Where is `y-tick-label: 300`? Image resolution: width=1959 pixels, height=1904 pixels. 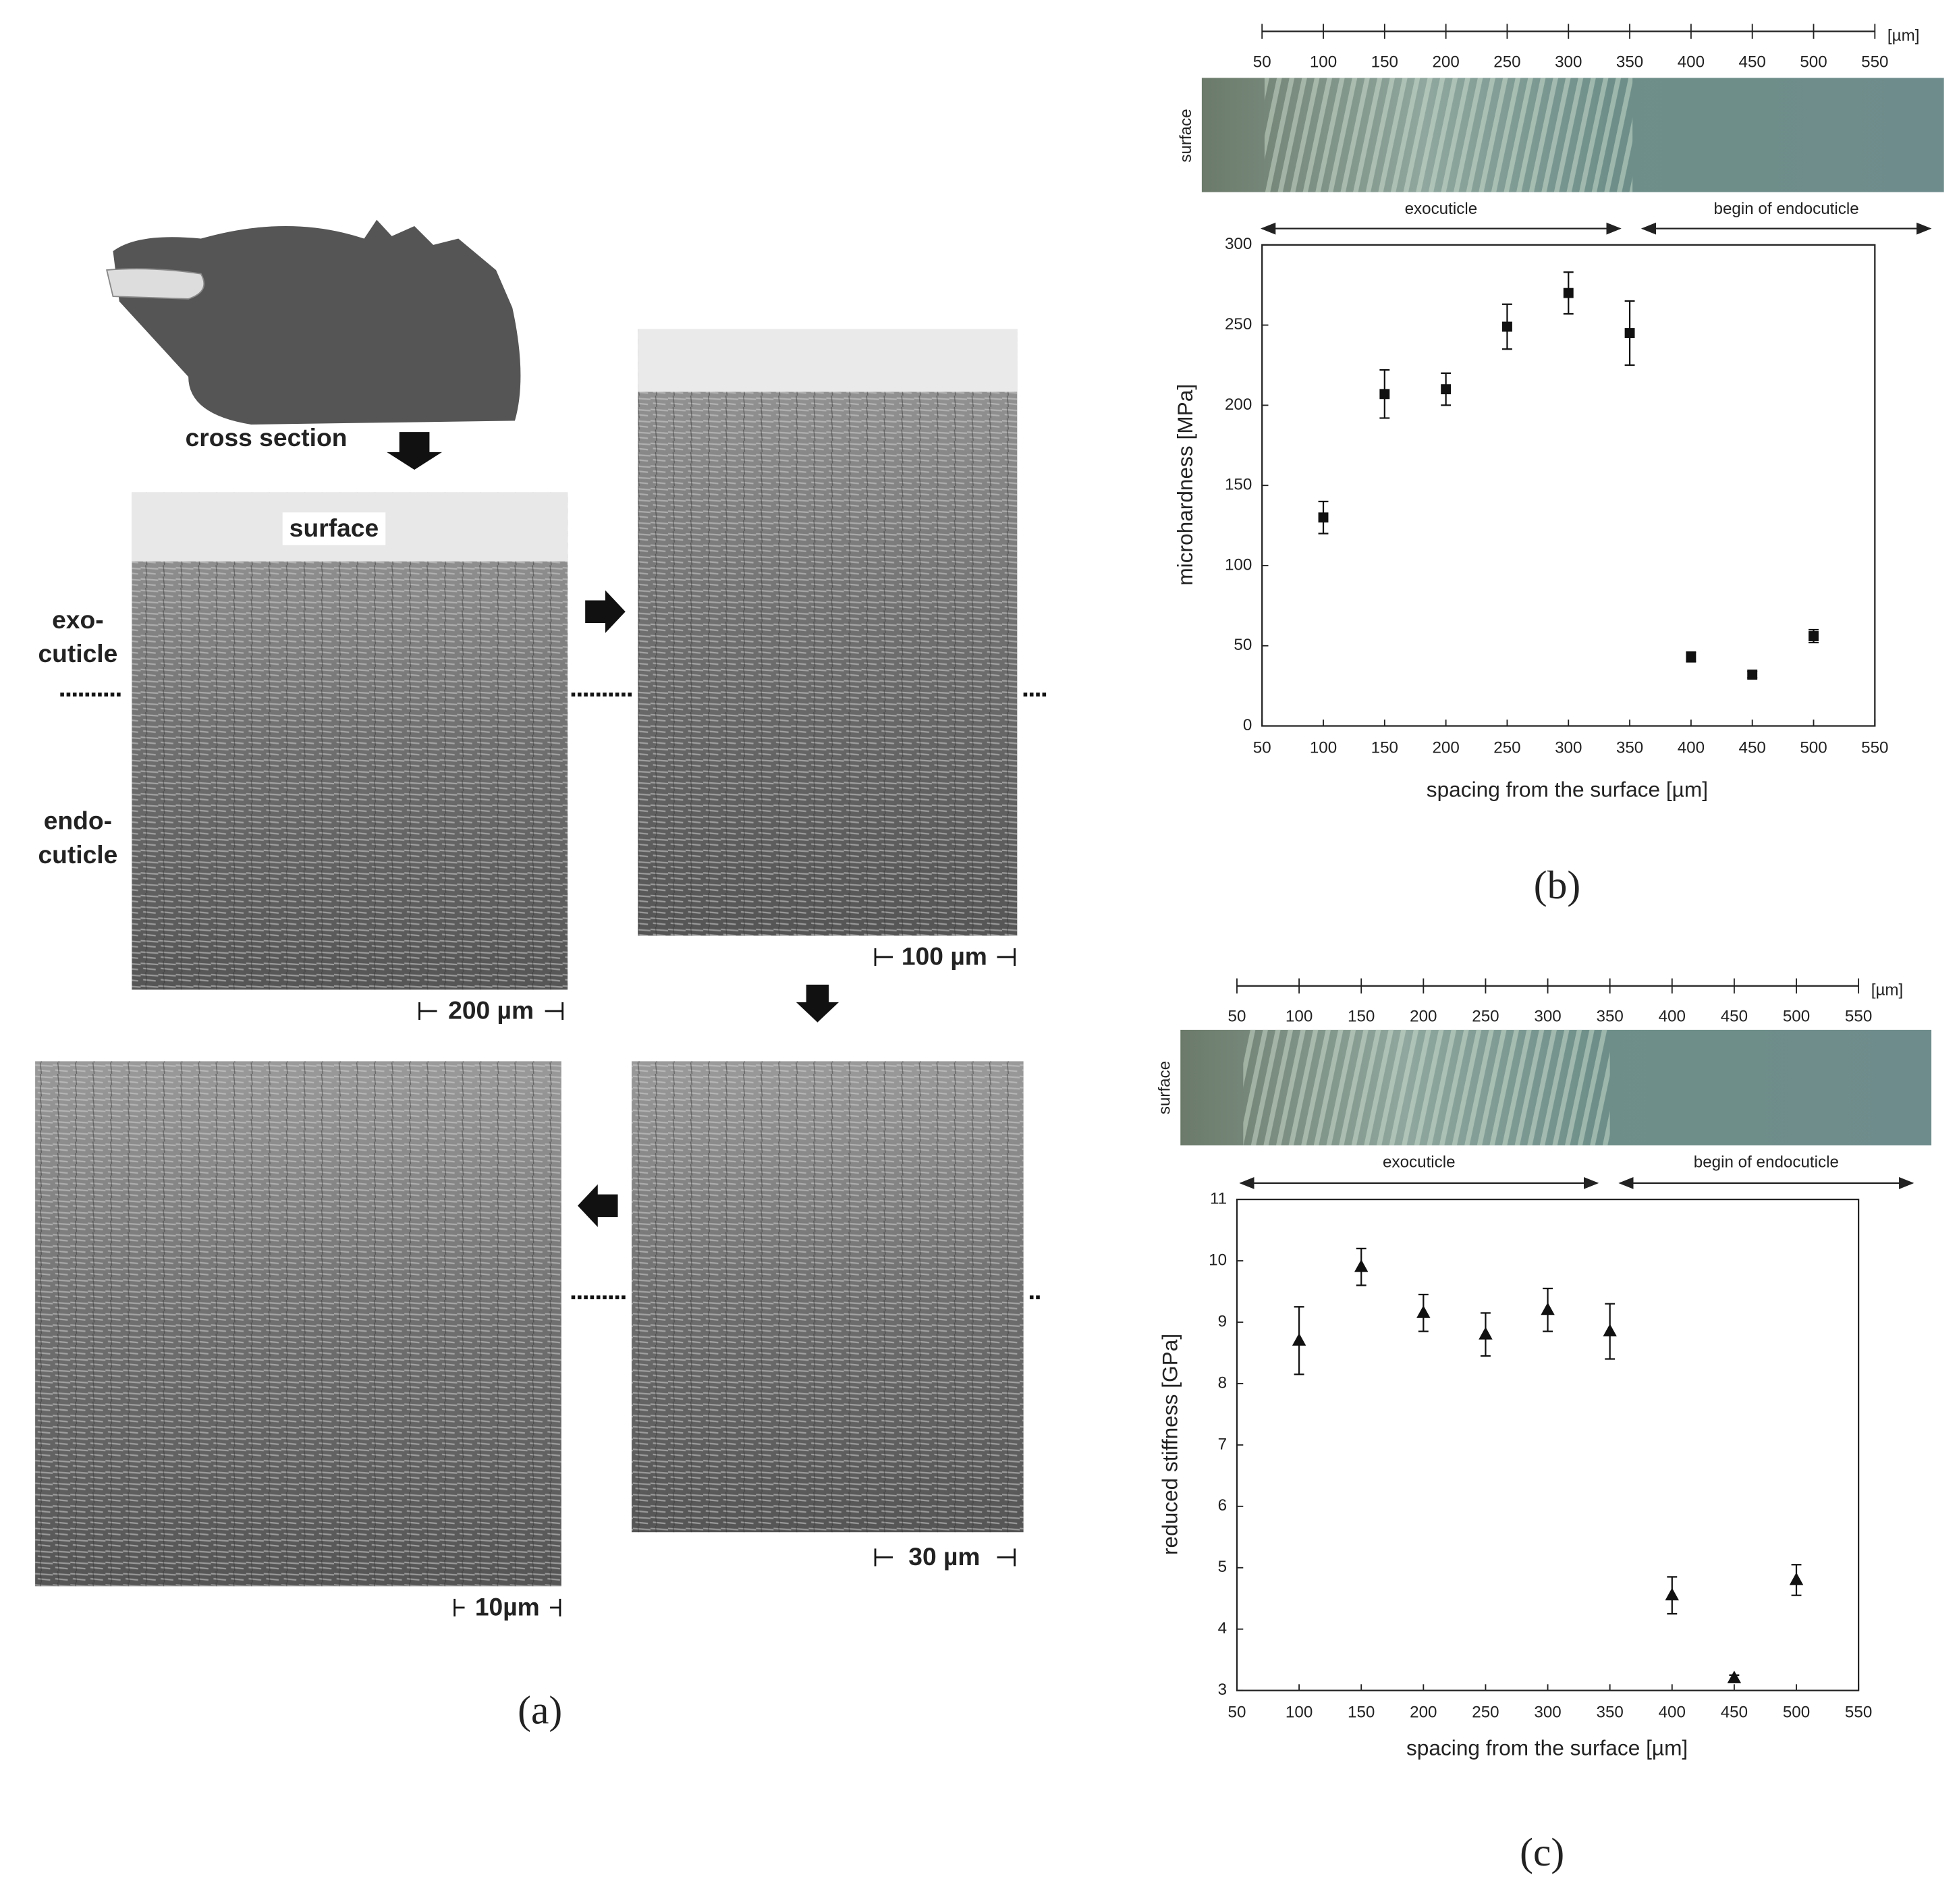
y-tick-label: 300 is located at coordinates (1238, 244).